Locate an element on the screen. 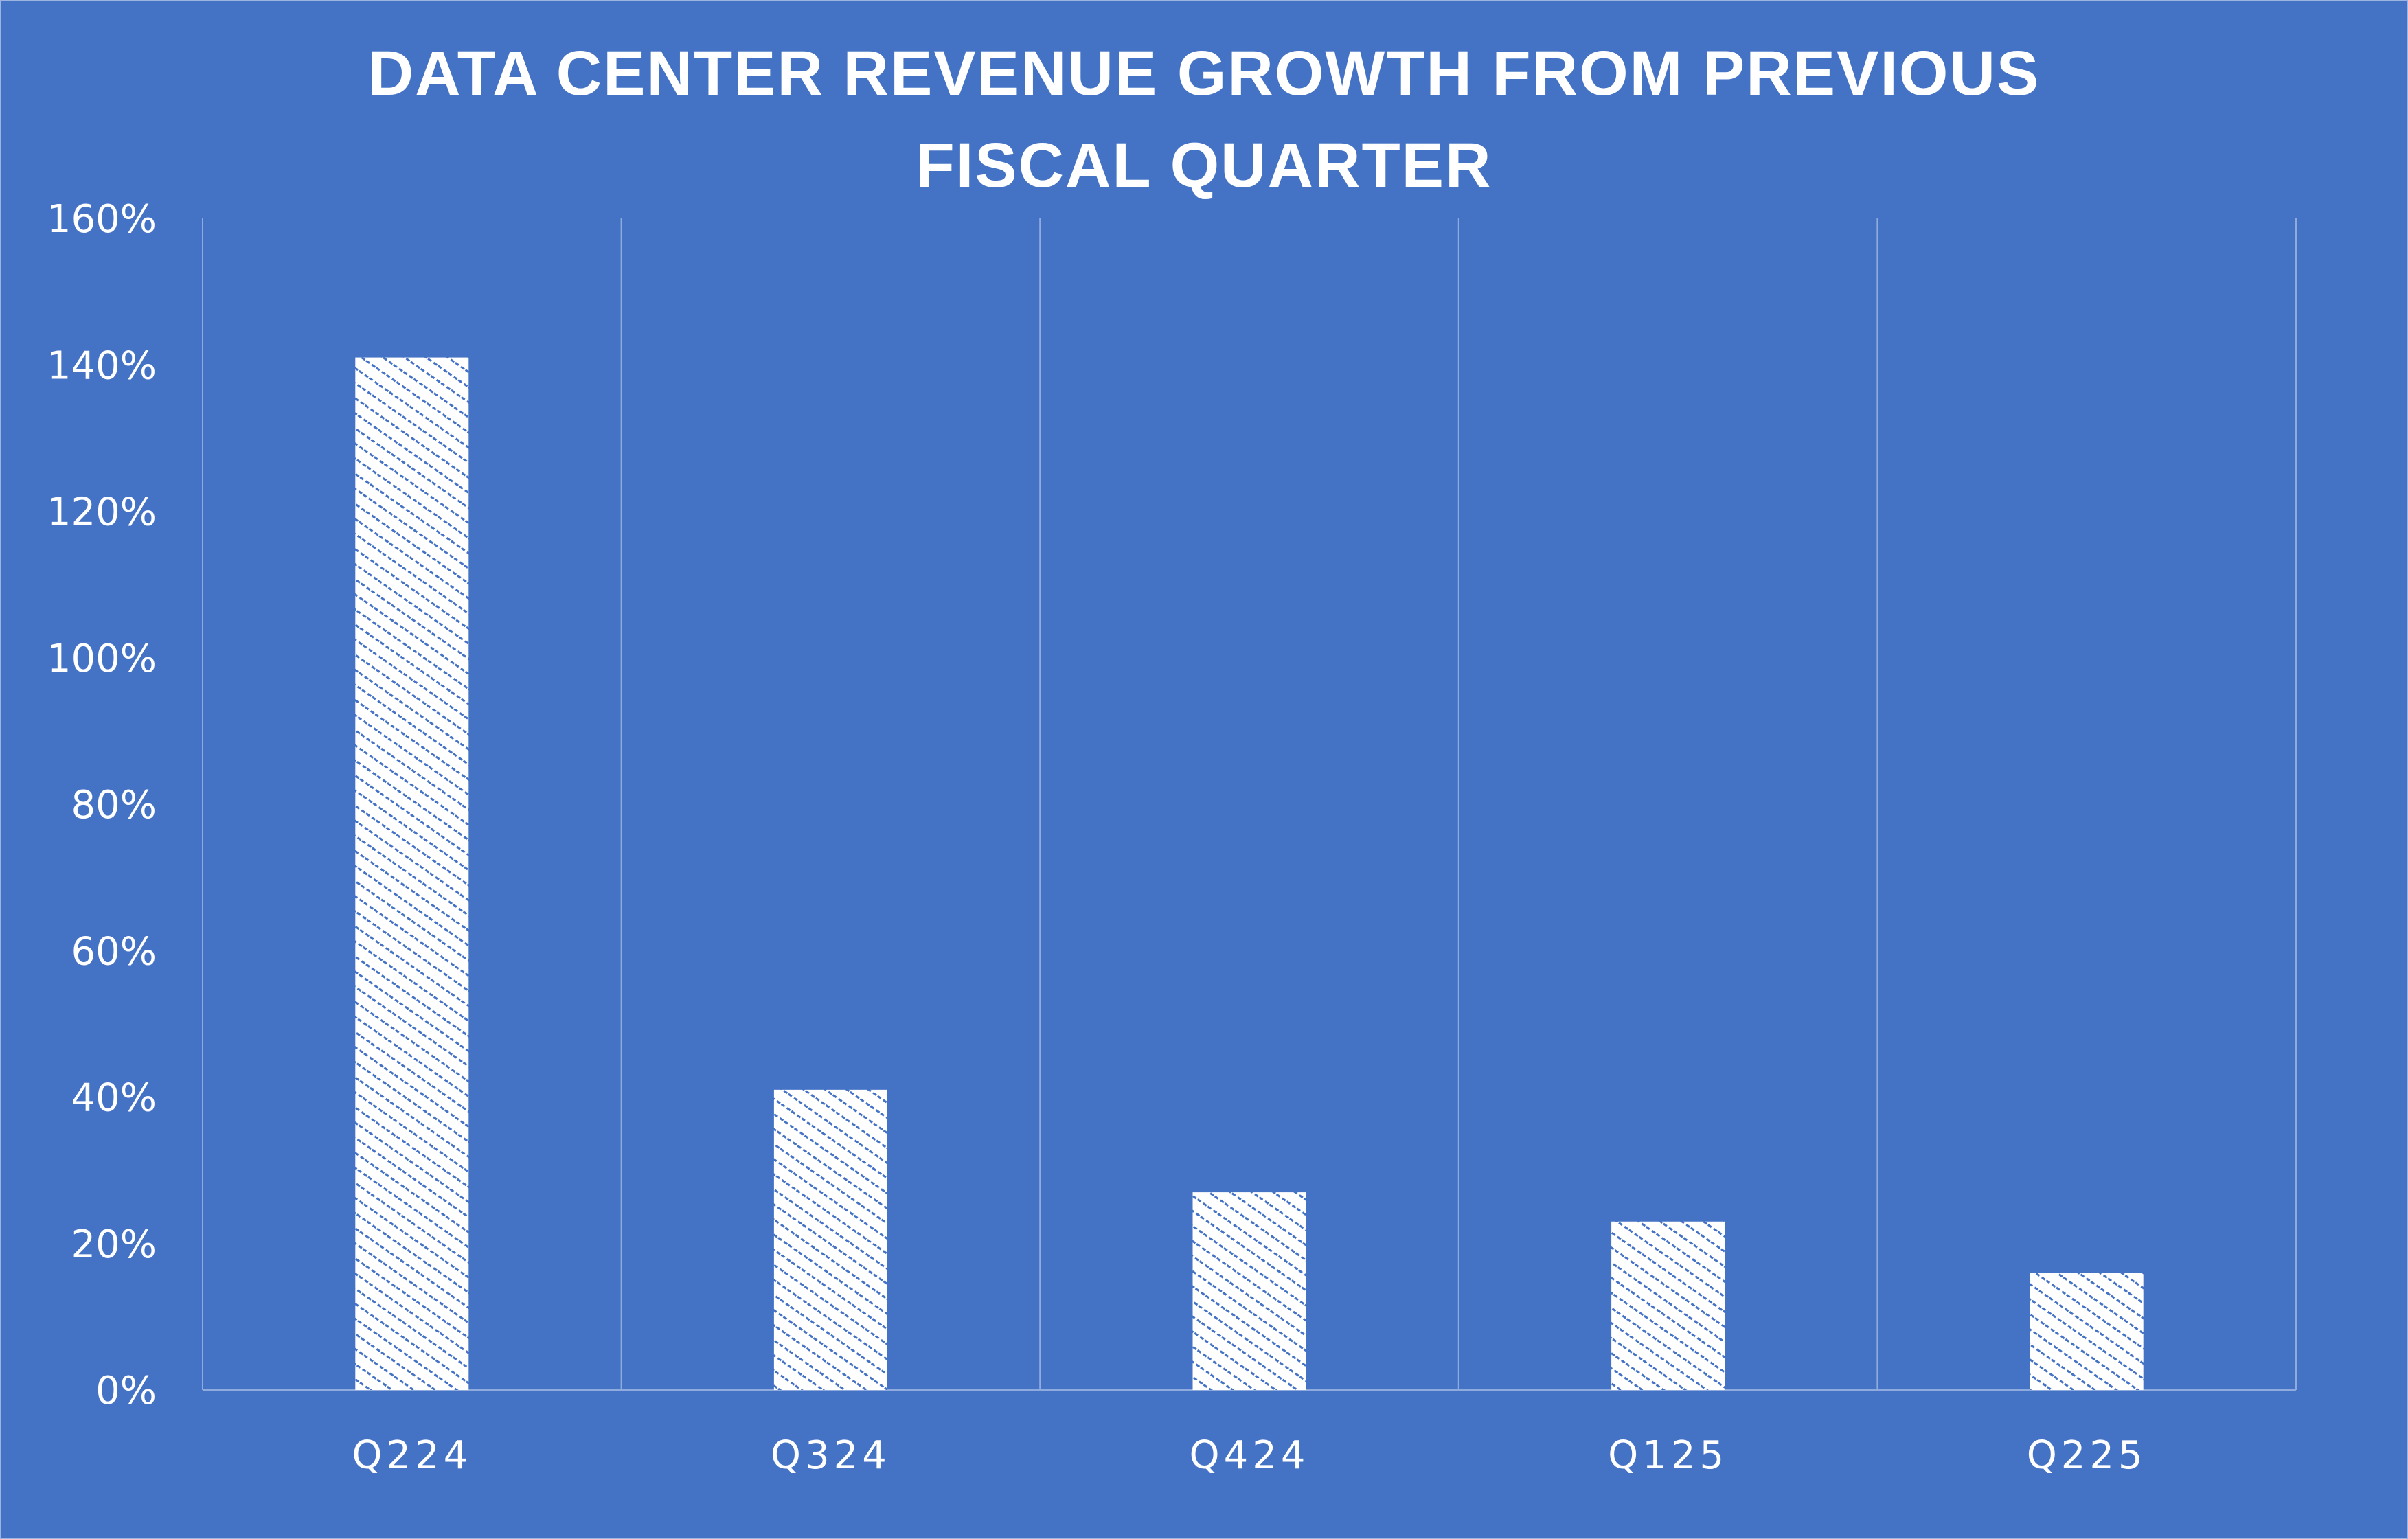  chart-title-line-2: FISCAL QUARTER is located at coordinates (1204, 165).